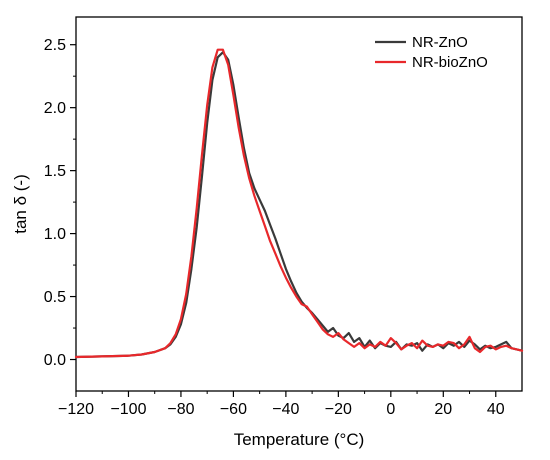 The image size is (550, 460). What do you see at coordinates (443, 409) in the screenshot?
I see `x-tick-label: 20` at bounding box center [443, 409].